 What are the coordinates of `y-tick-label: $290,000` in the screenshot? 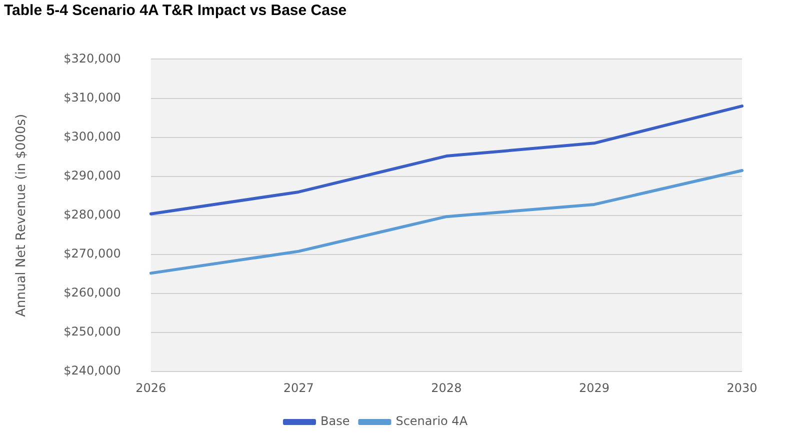 It's located at (92, 175).